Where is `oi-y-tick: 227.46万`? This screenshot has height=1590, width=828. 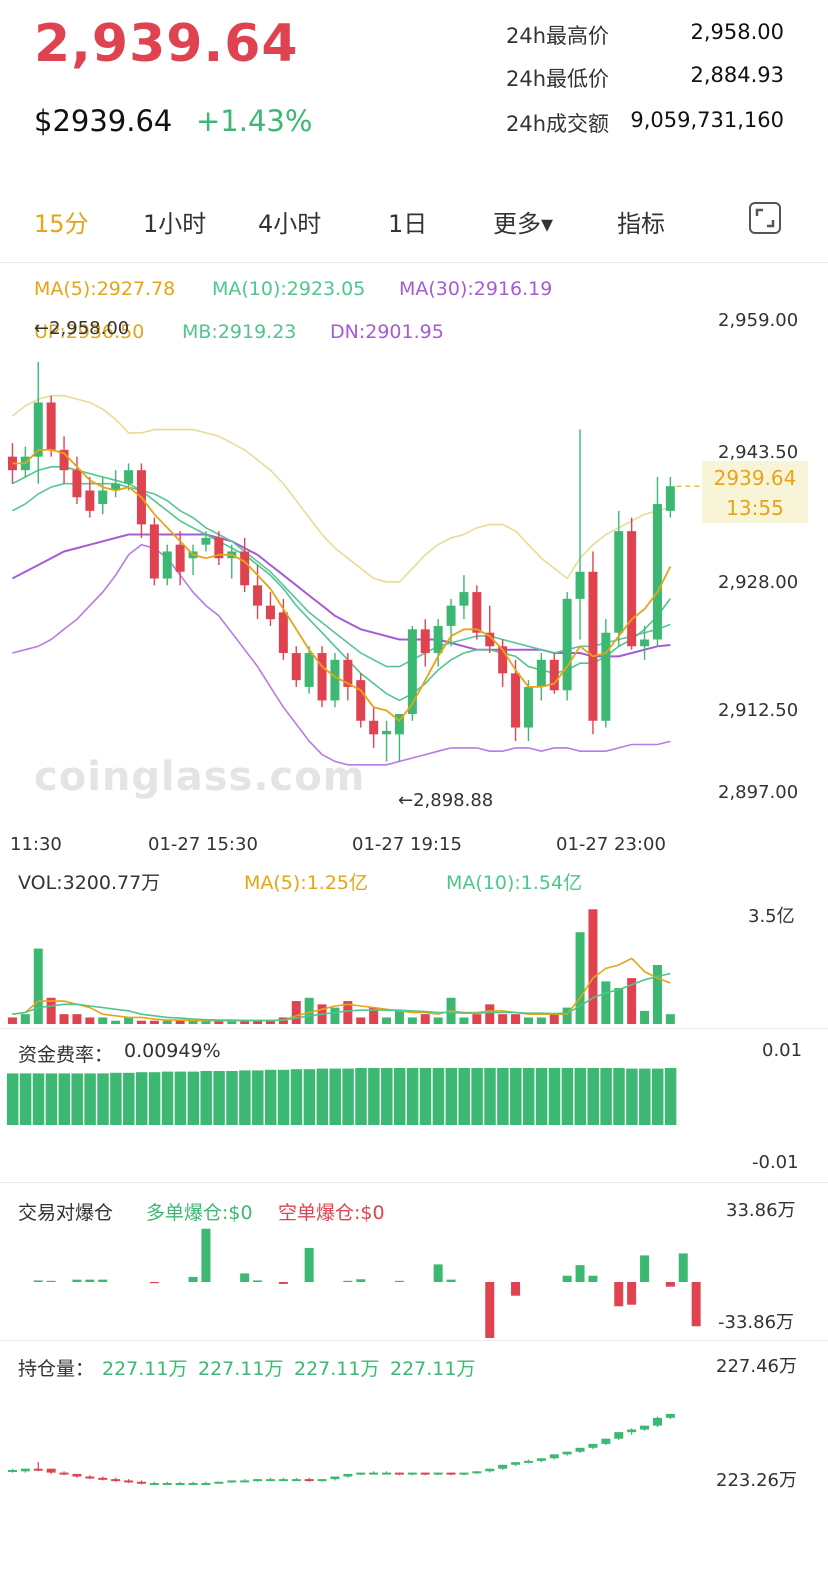
oi-y-tick: 227.46万 is located at coordinates (756, 1366).